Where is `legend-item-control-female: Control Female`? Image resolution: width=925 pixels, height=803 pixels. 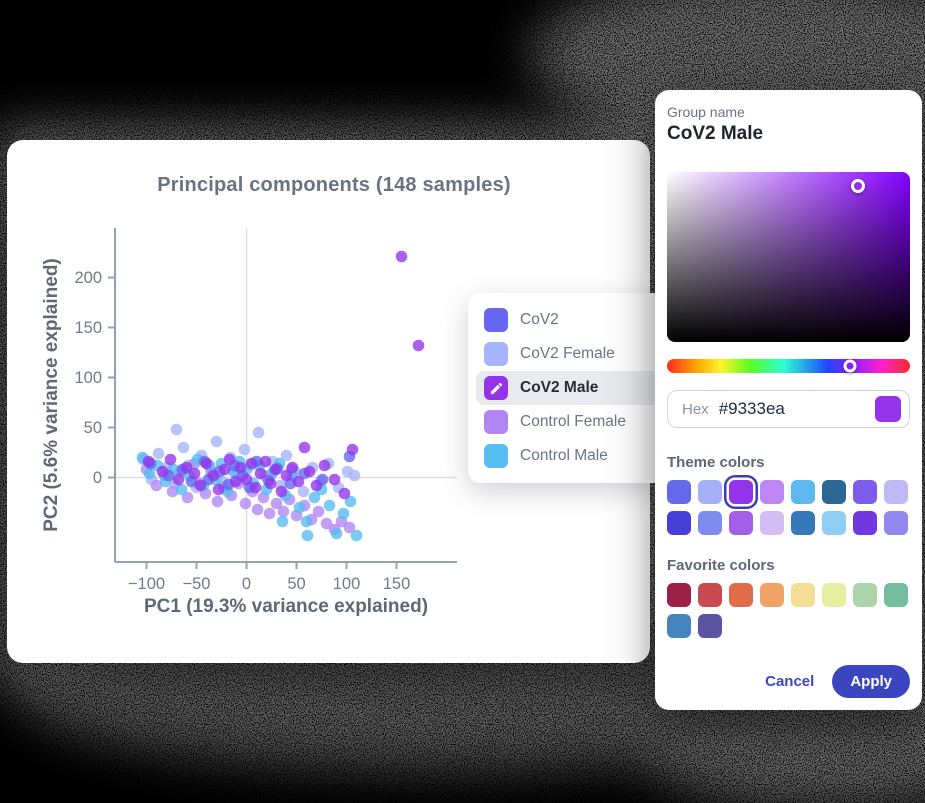 legend-item-control-female: Control Female is located at coordinates (568, 422).